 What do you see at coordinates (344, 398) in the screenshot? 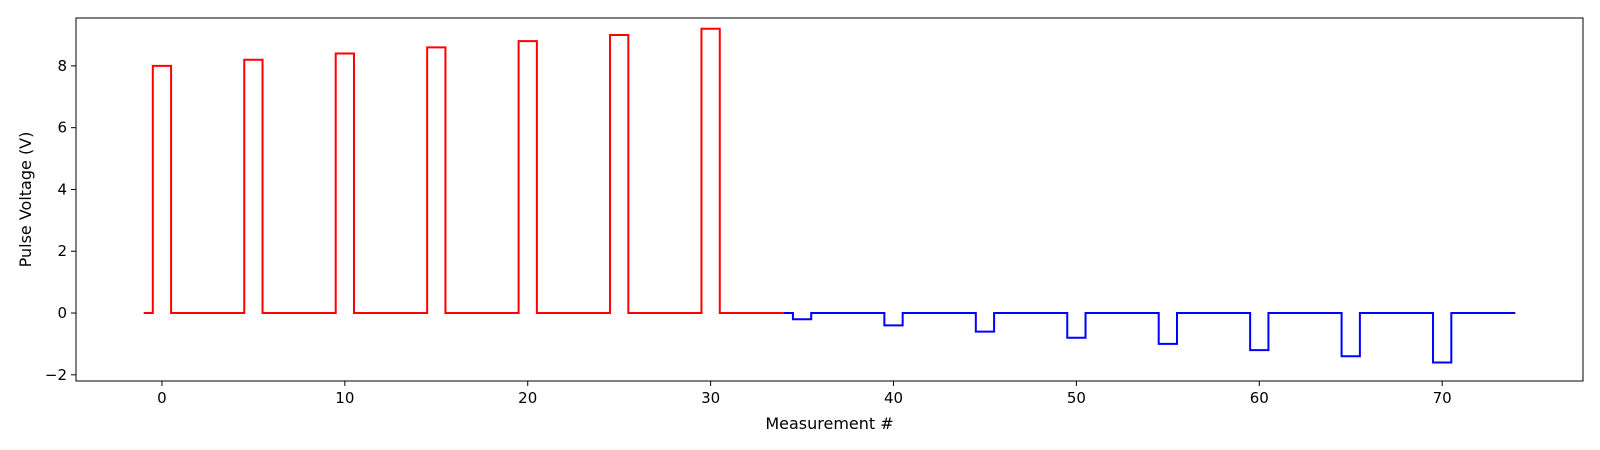
I see `x-tick-label: 10` at bounding box center [344, 398].